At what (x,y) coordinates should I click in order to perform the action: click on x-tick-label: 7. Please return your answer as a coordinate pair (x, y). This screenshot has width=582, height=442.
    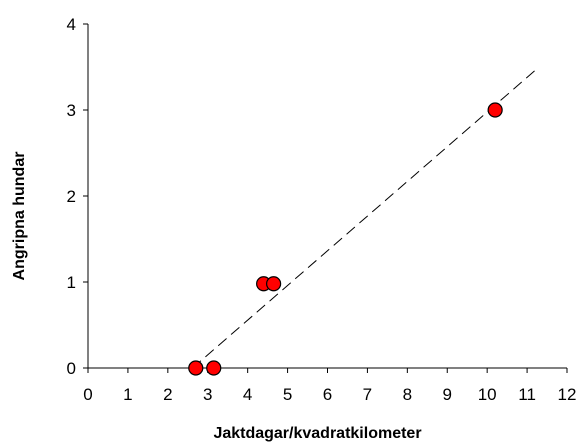
    Looking at the image, I should click on (367, 394).